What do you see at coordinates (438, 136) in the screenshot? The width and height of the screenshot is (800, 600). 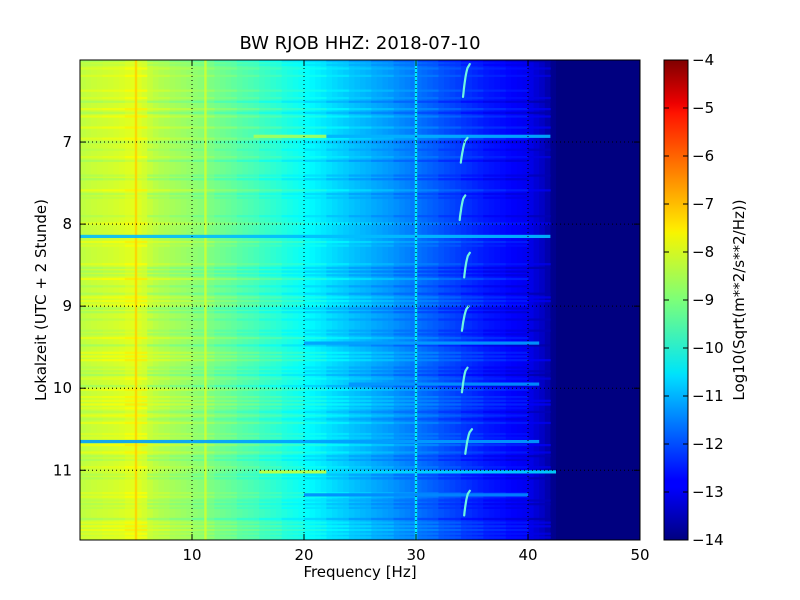 I see `bright-band` at bounding box center [438, 136].